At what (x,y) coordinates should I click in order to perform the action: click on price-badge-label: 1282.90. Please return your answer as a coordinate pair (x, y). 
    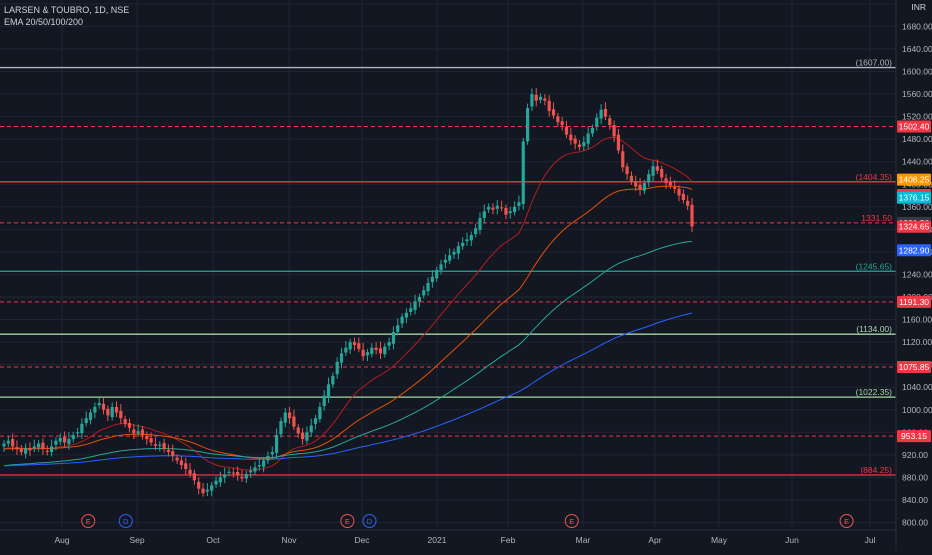
    Looking at the image, I should click on (914, 250).